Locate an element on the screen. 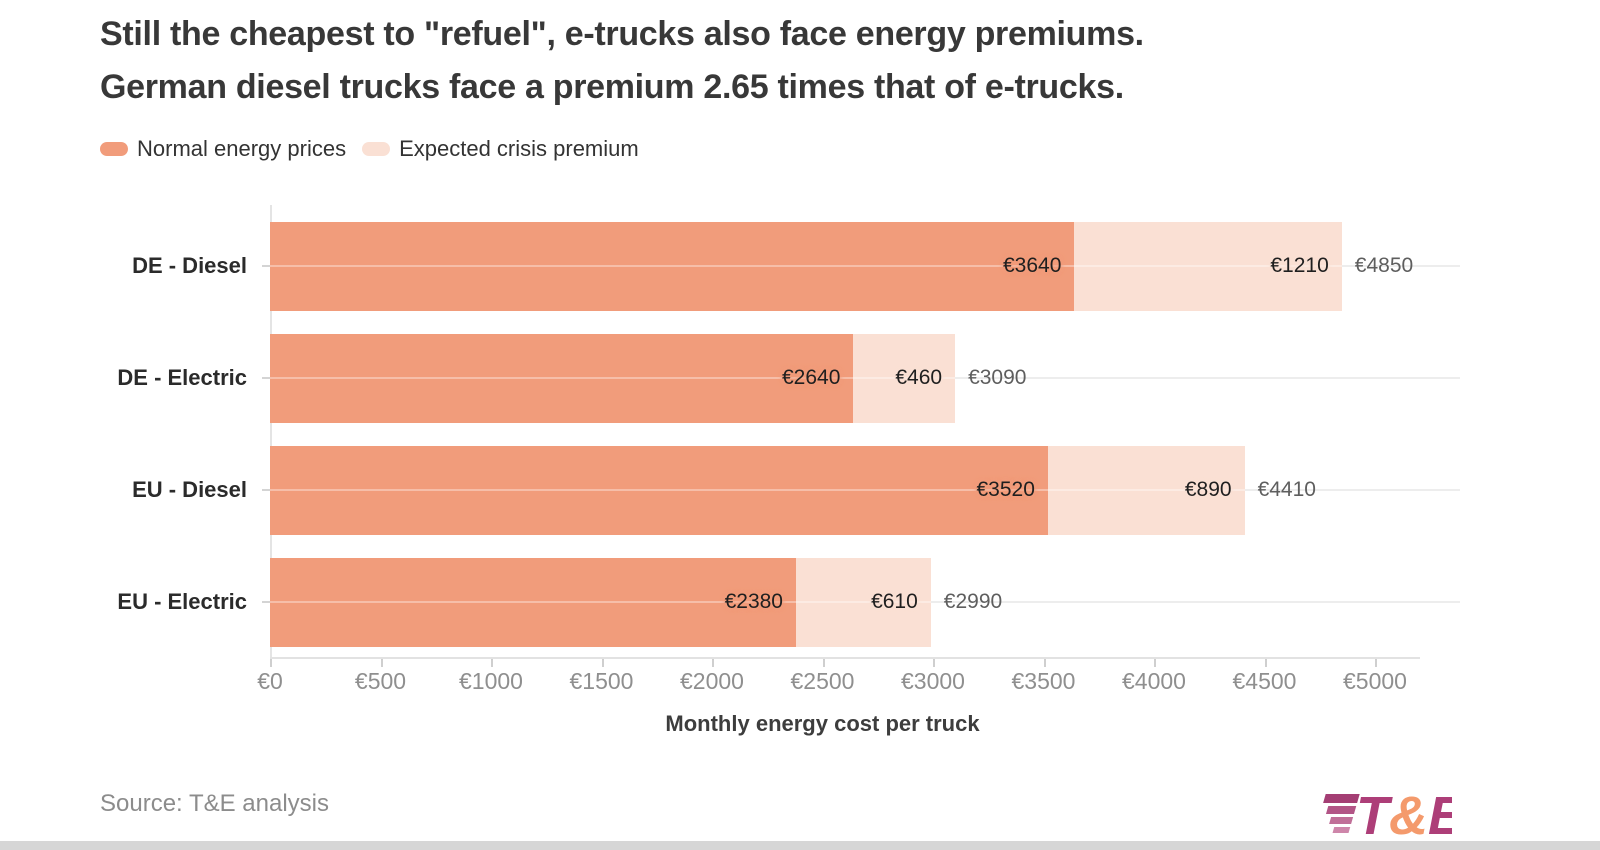 Image resolution: width=1600 pixels, height=850 pixels. bar-row-plot: €3640 €1210 €4850 is located at coordinates (865, 266).